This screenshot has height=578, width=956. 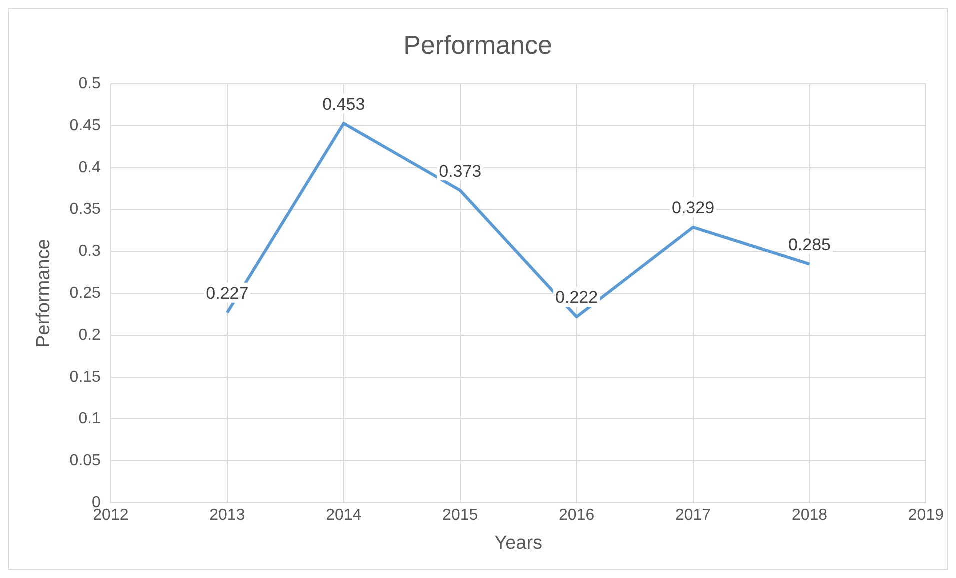 I want to click on data-label: 0.285, so click(x=810, y=244).